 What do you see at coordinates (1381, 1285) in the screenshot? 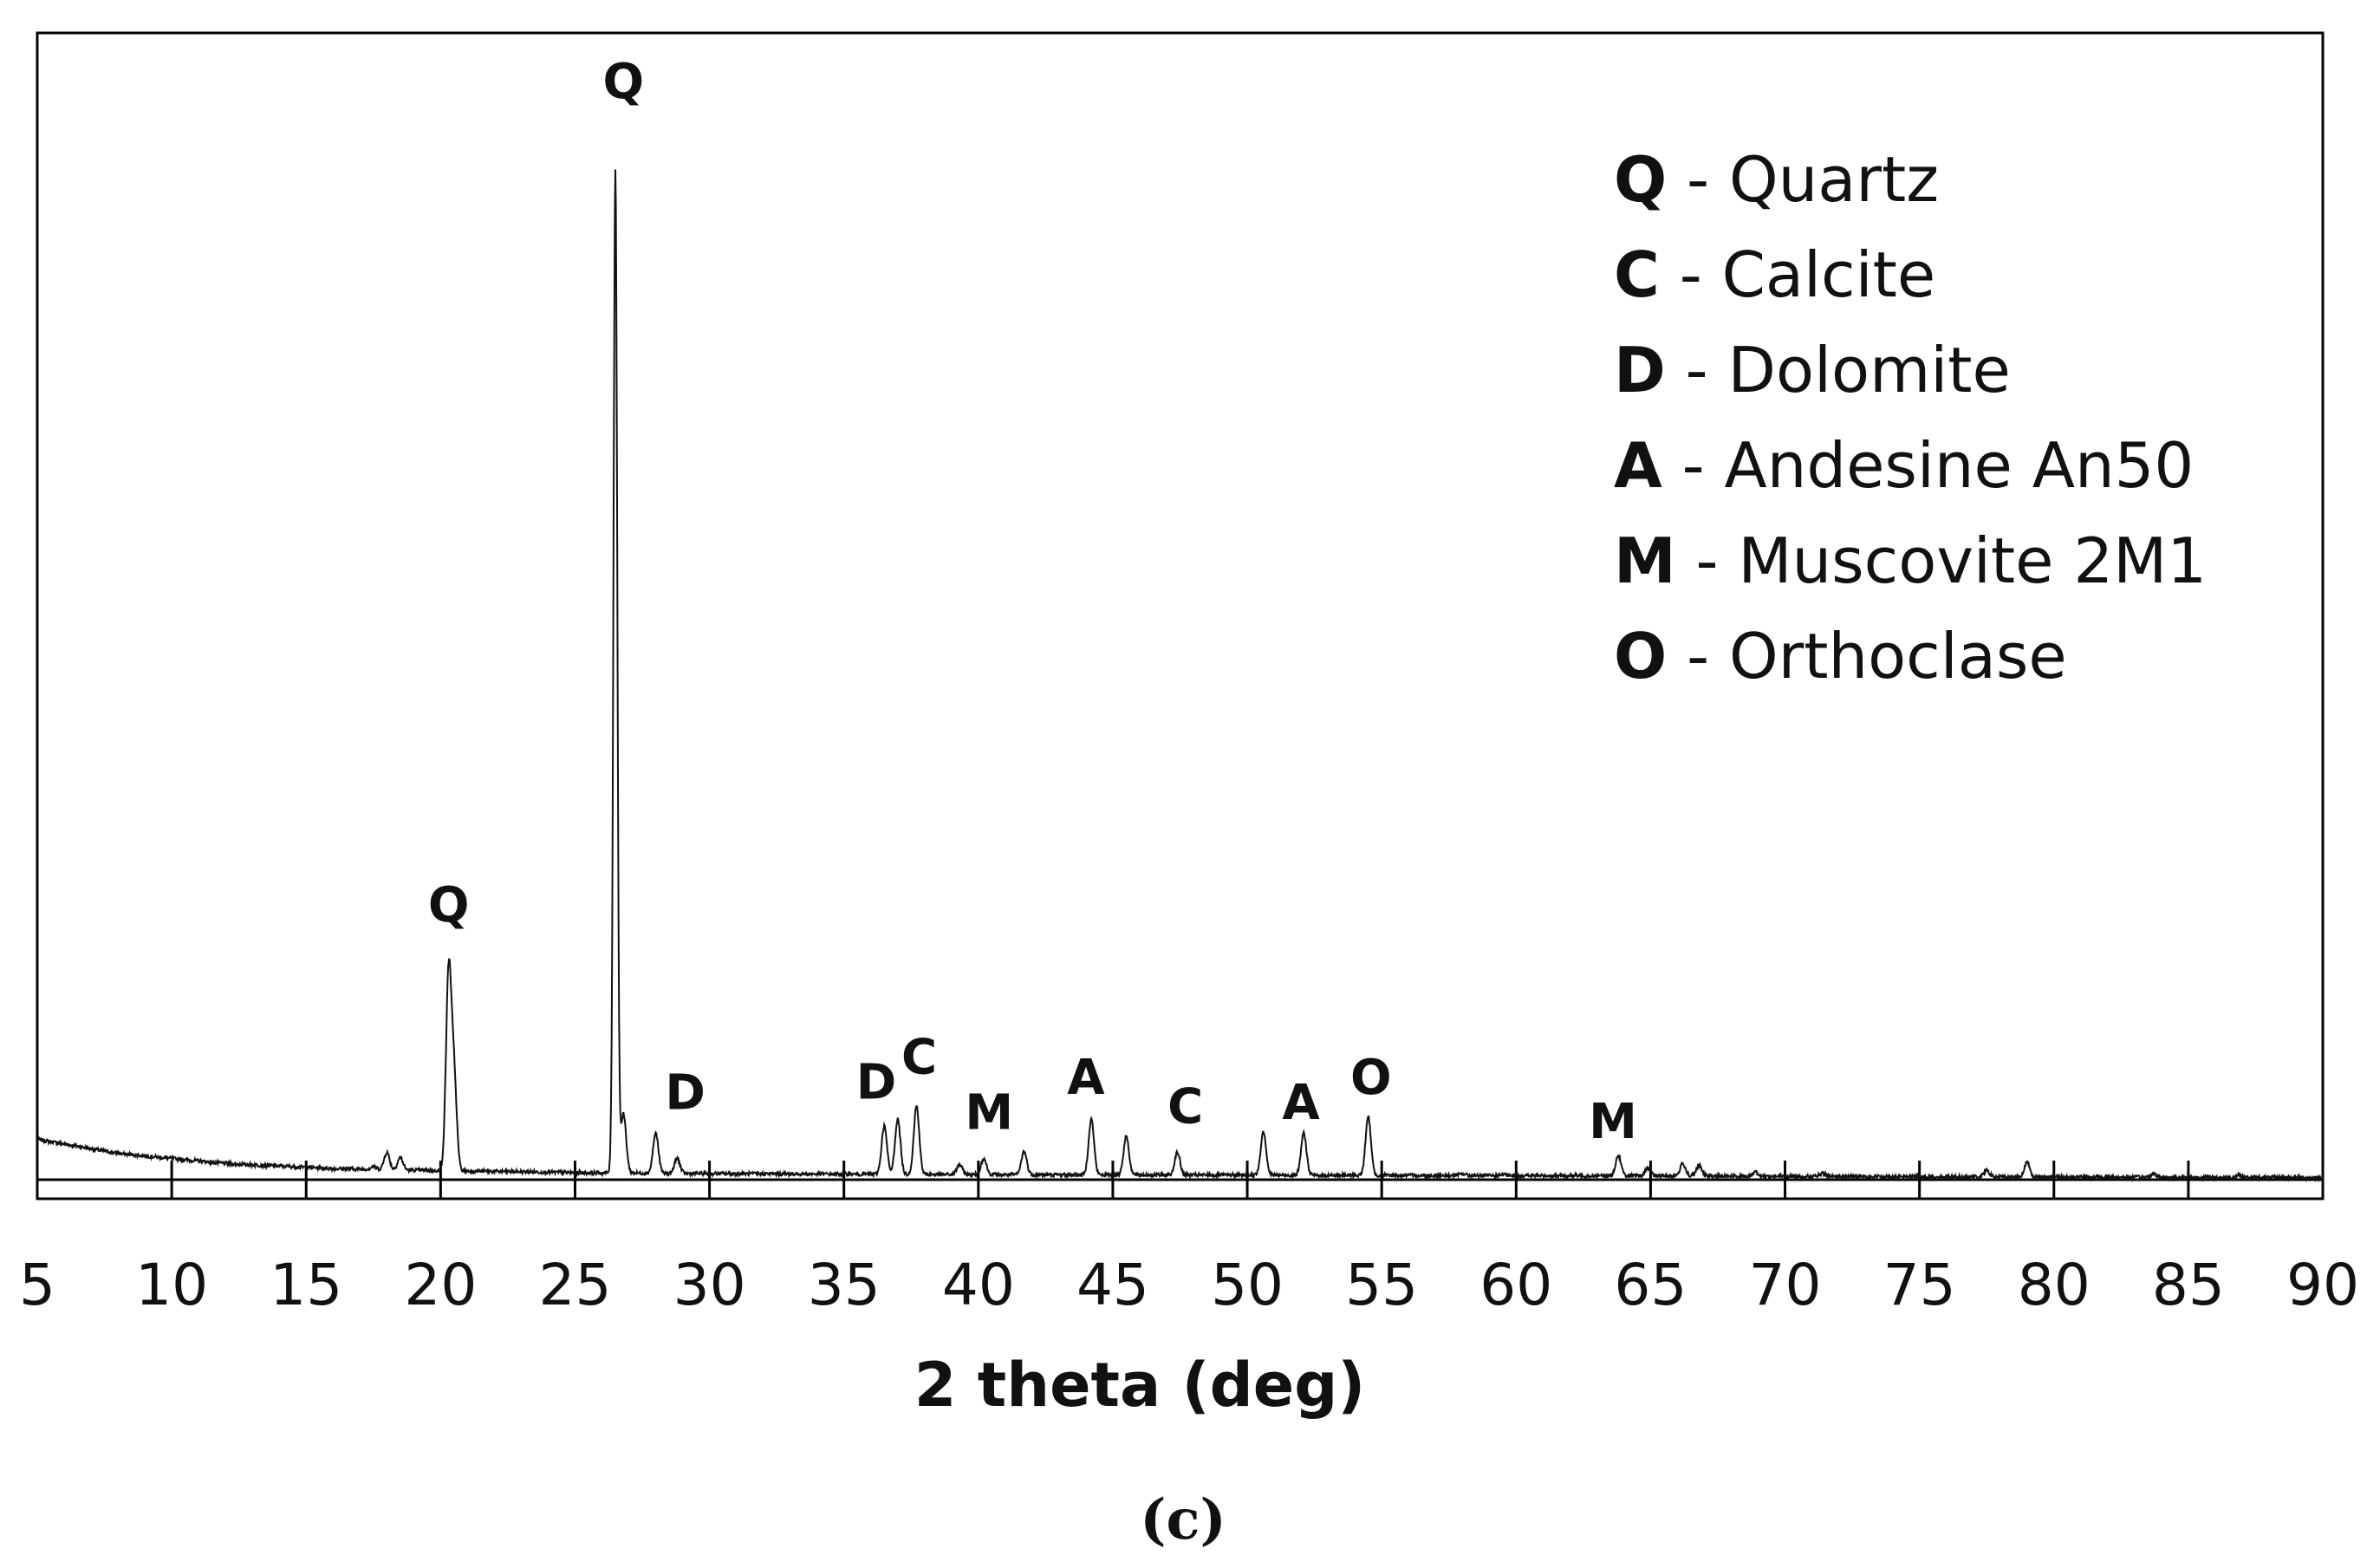
I see `x-tick-label: 55` at bounding box center [1381, 1285].